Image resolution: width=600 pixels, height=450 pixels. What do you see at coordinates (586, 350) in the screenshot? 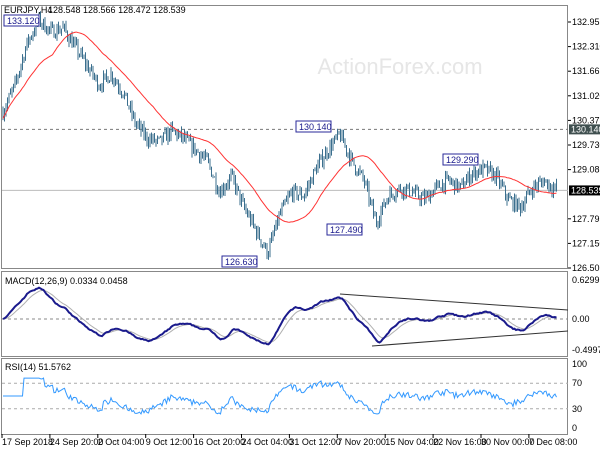
I see `macd-tick-label: -0.4997` at bounding box center [586, 350].